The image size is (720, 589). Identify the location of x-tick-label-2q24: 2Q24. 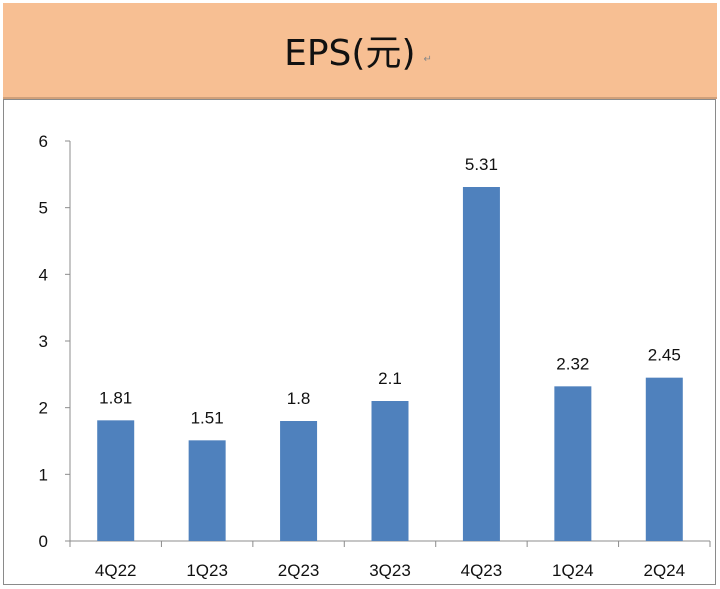
(664, 570).